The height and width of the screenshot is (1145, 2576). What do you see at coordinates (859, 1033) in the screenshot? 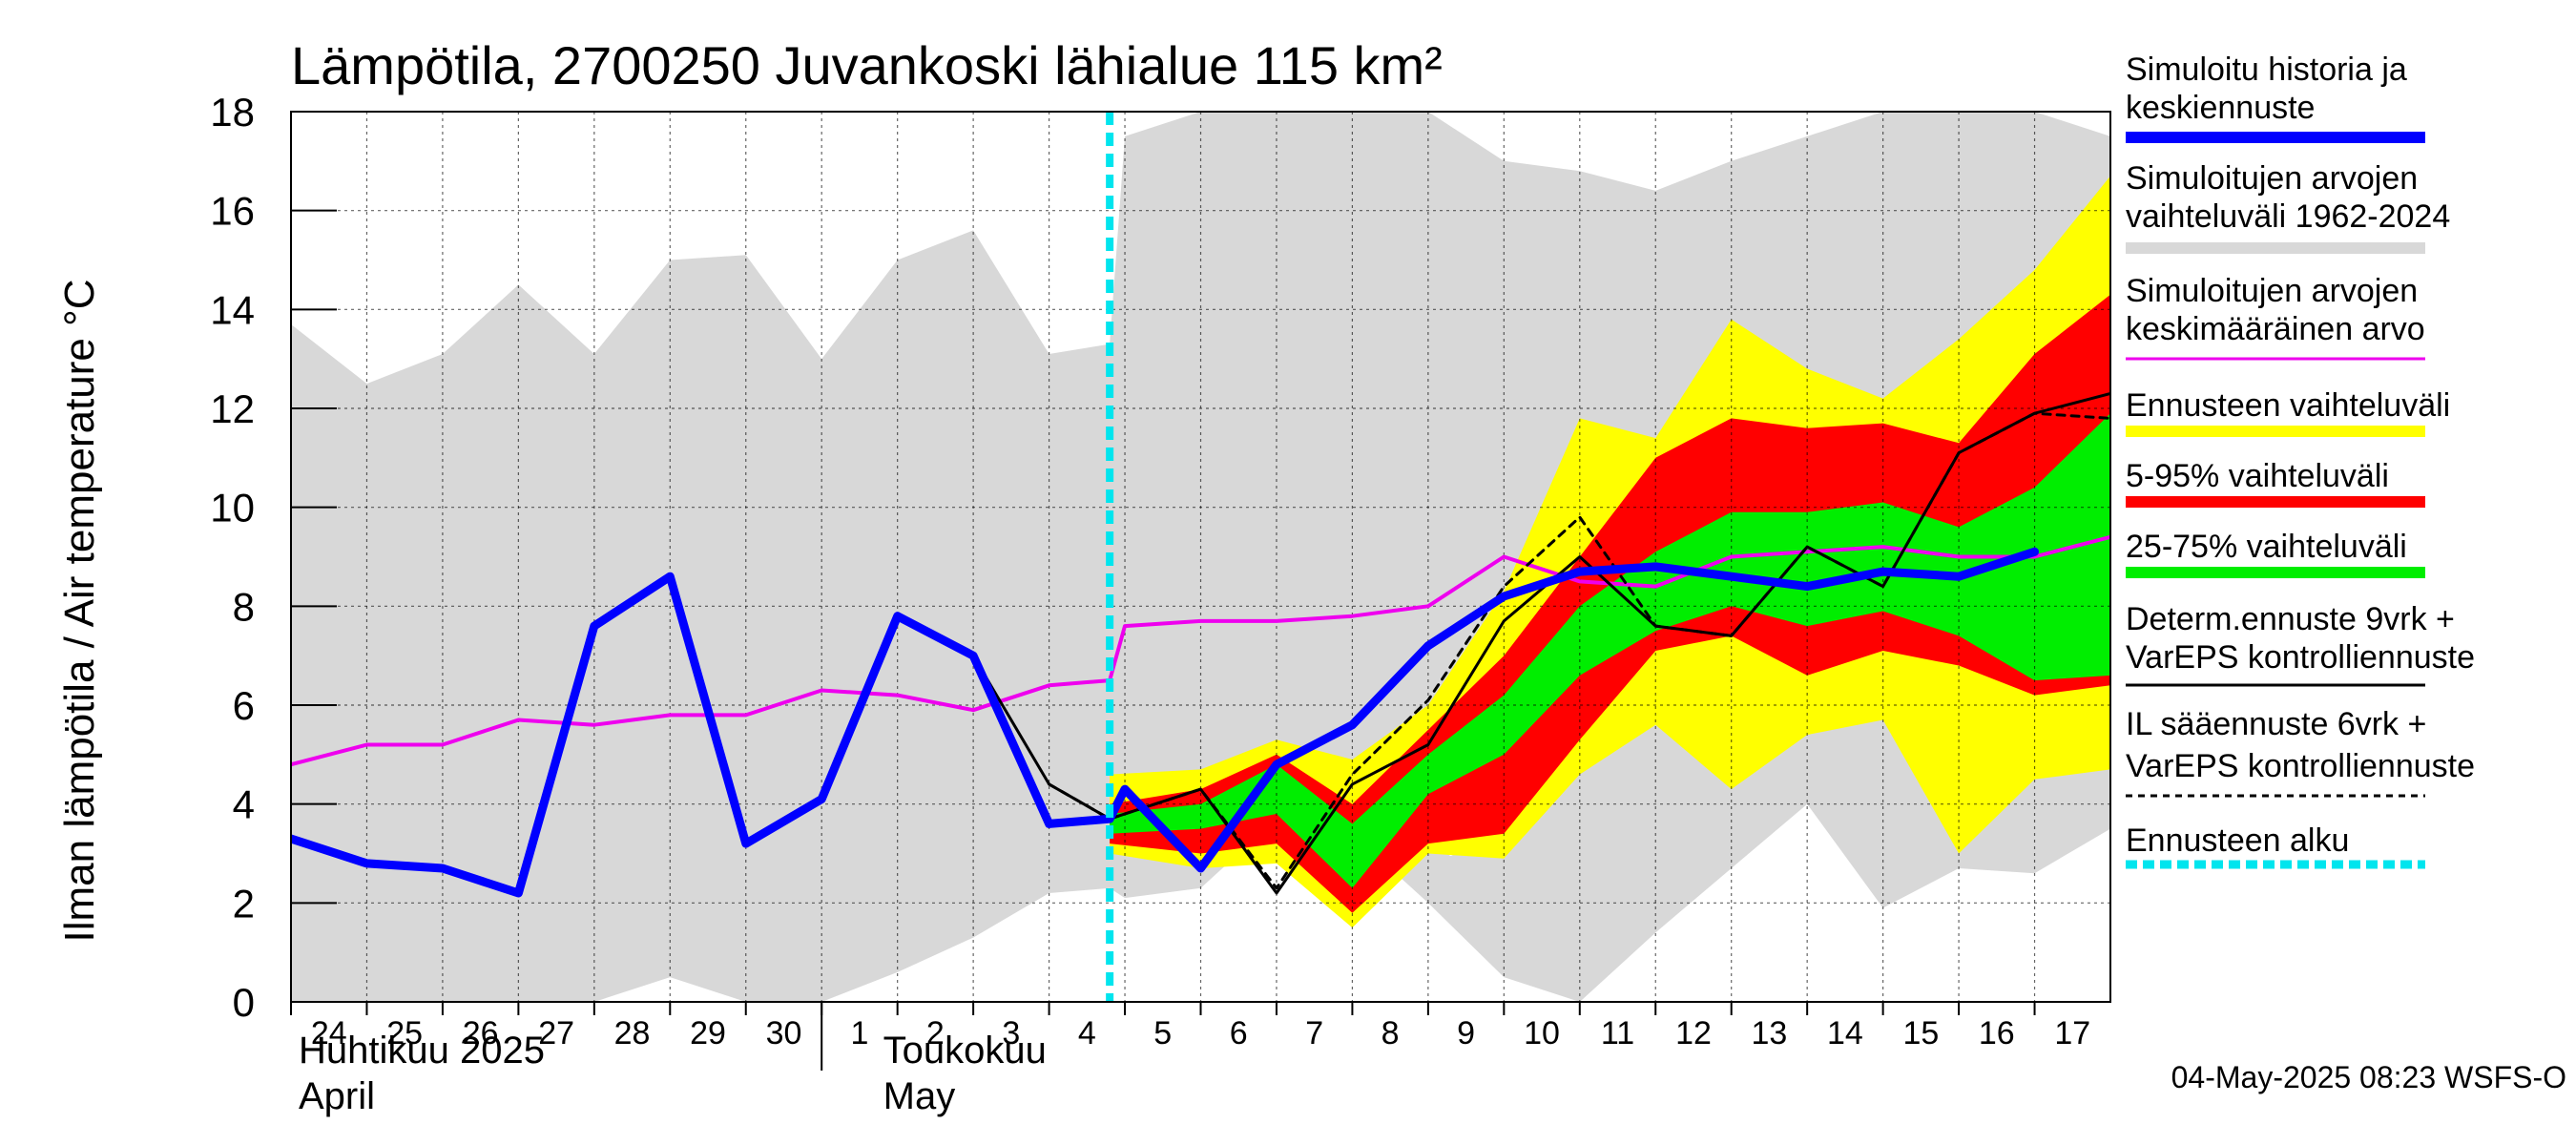
I see `x-tick-label: 1` at bounding box center [859, 1033].